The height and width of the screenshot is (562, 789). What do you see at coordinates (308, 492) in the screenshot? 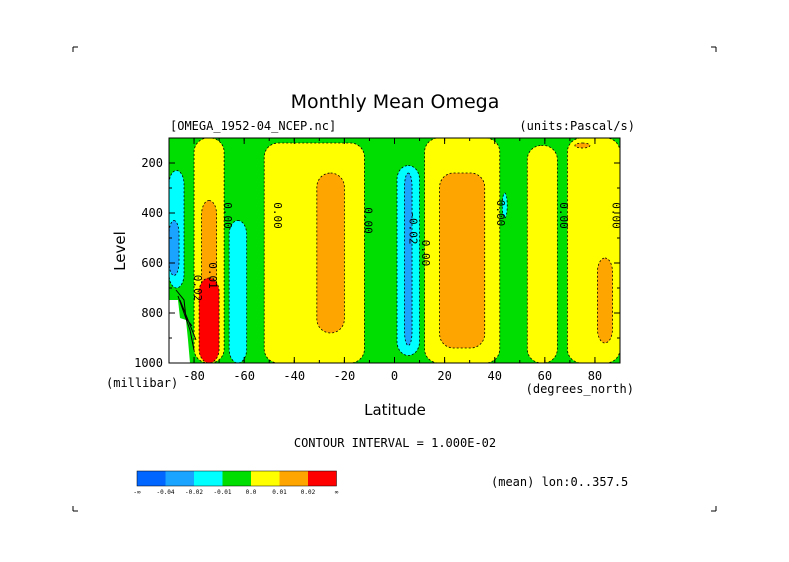
I see `colorbar-label: 0.02` at bounding box center [308, 492].